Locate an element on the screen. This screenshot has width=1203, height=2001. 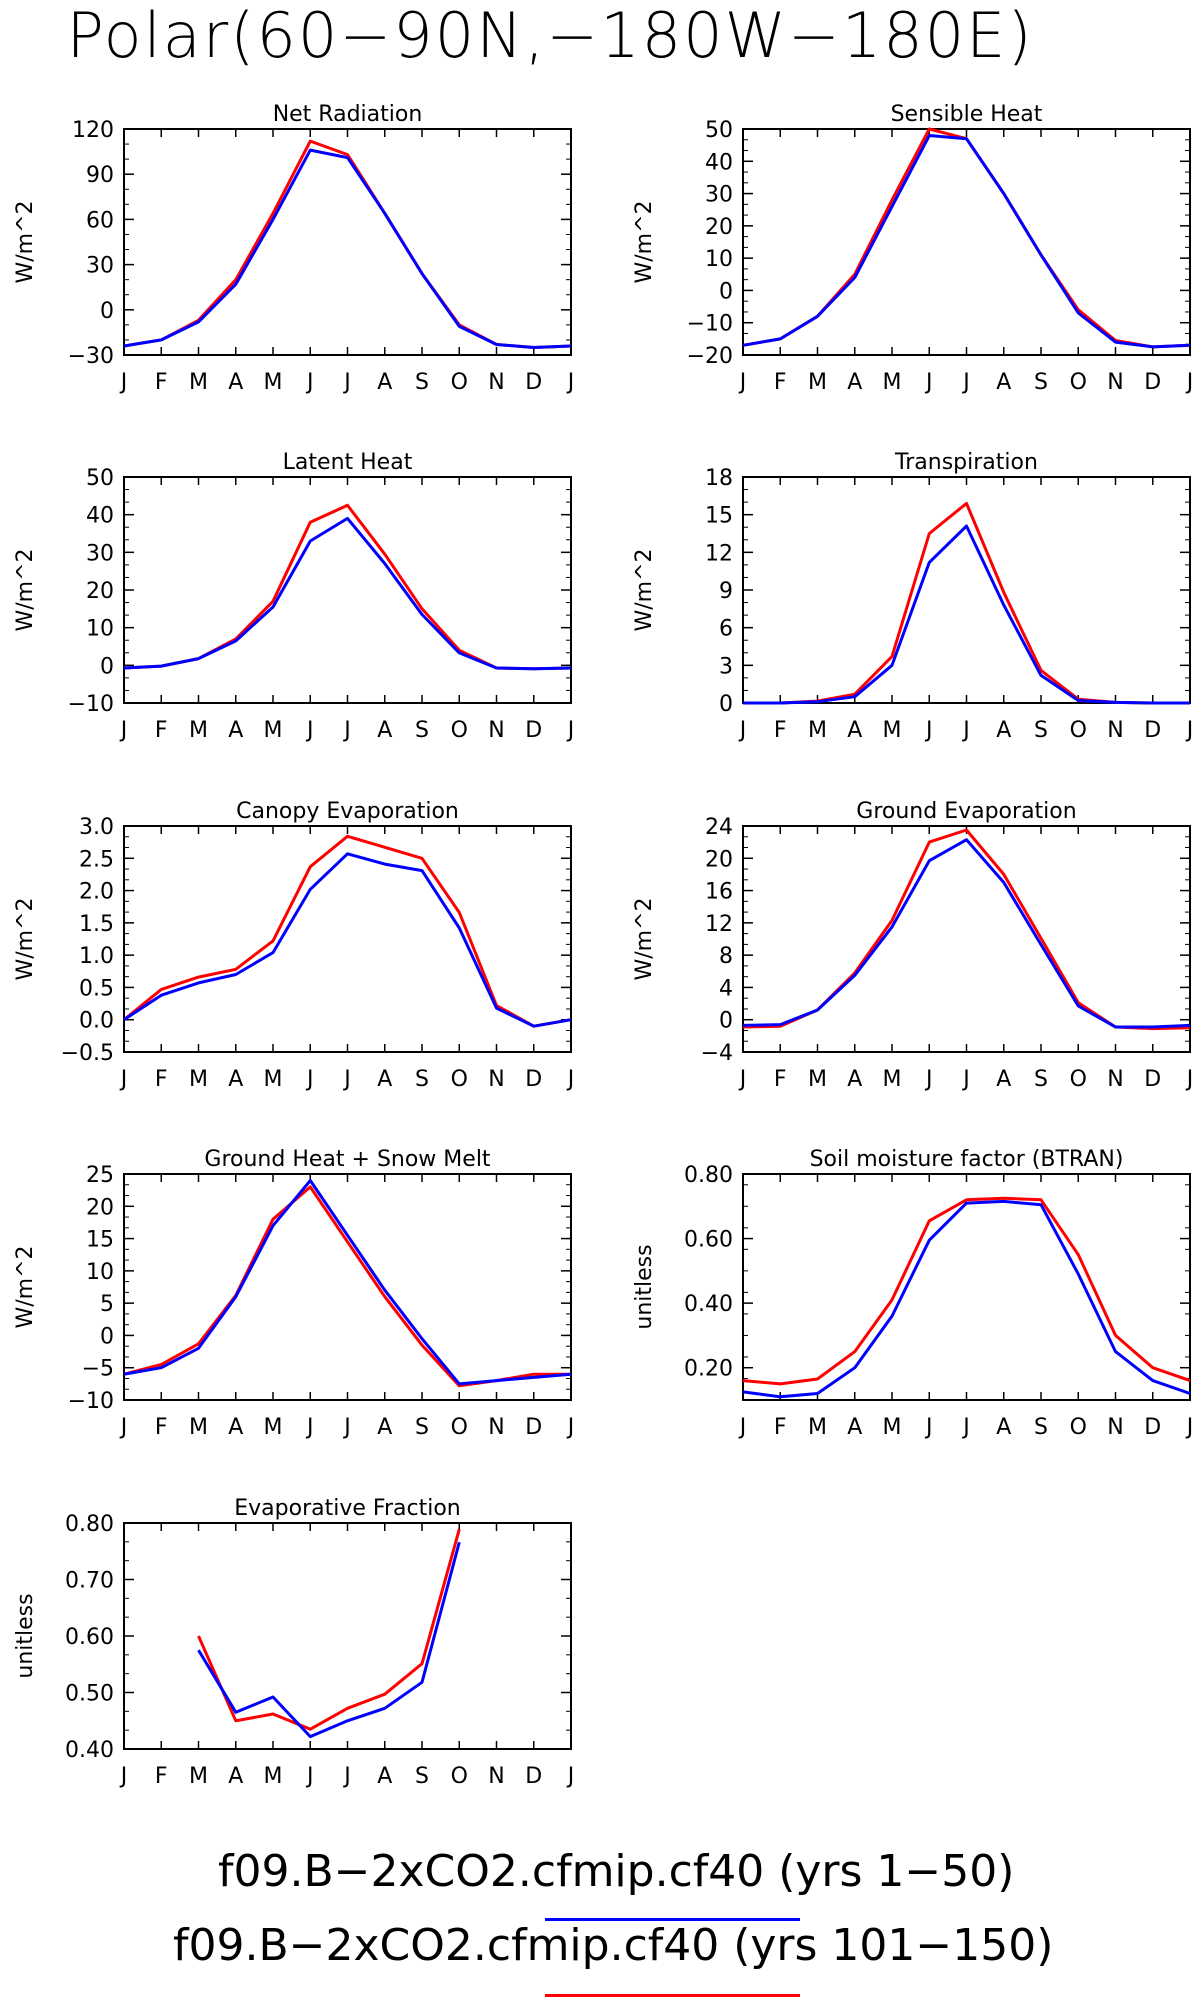
panel-title: Evaporative Fraction is located at coordinates (347, 1508).